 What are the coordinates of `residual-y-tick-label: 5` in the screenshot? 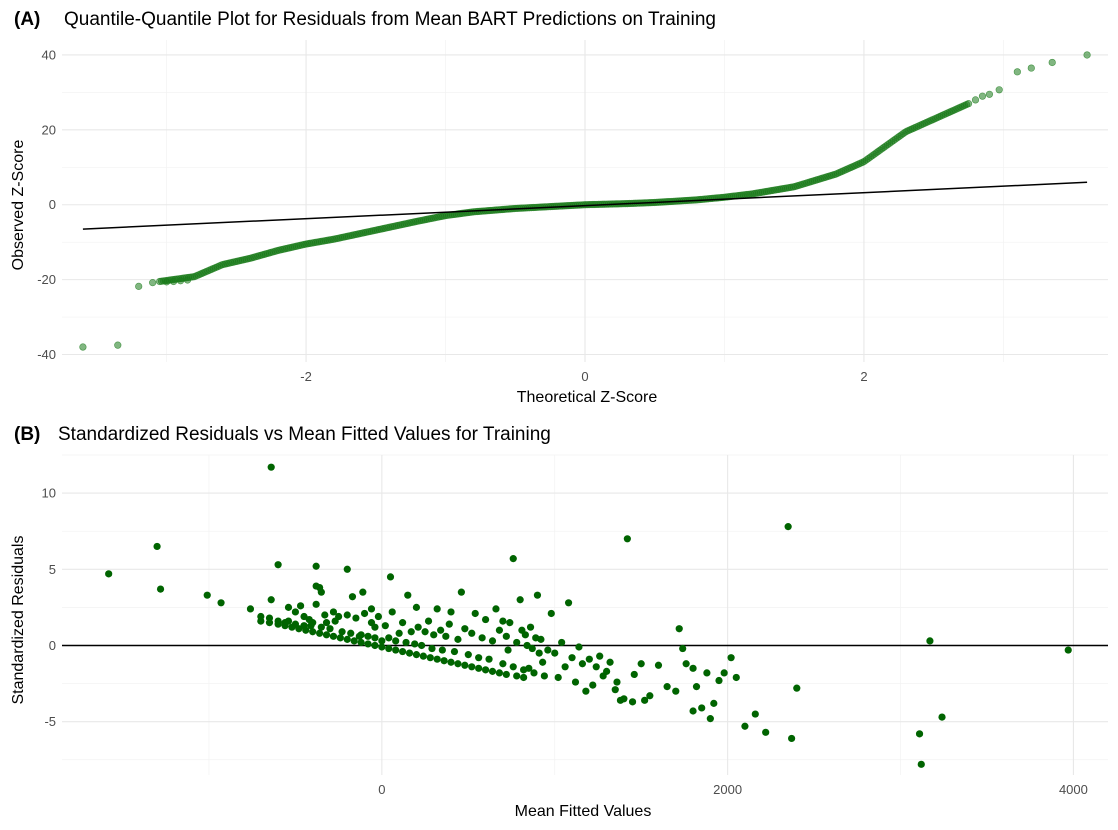 It's located at (52, 569).